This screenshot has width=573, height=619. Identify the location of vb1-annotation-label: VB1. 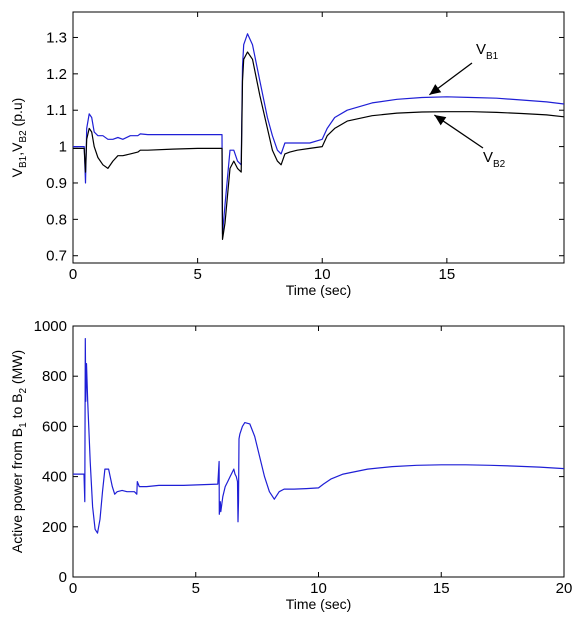
(487, 51).